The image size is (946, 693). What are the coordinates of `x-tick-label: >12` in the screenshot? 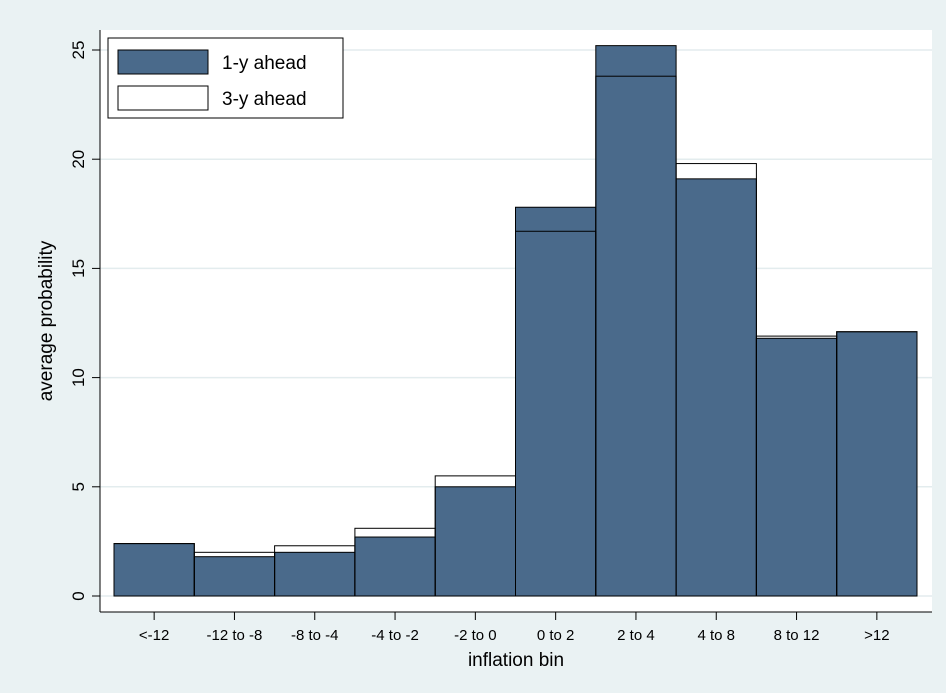 It's located at (876, 635).